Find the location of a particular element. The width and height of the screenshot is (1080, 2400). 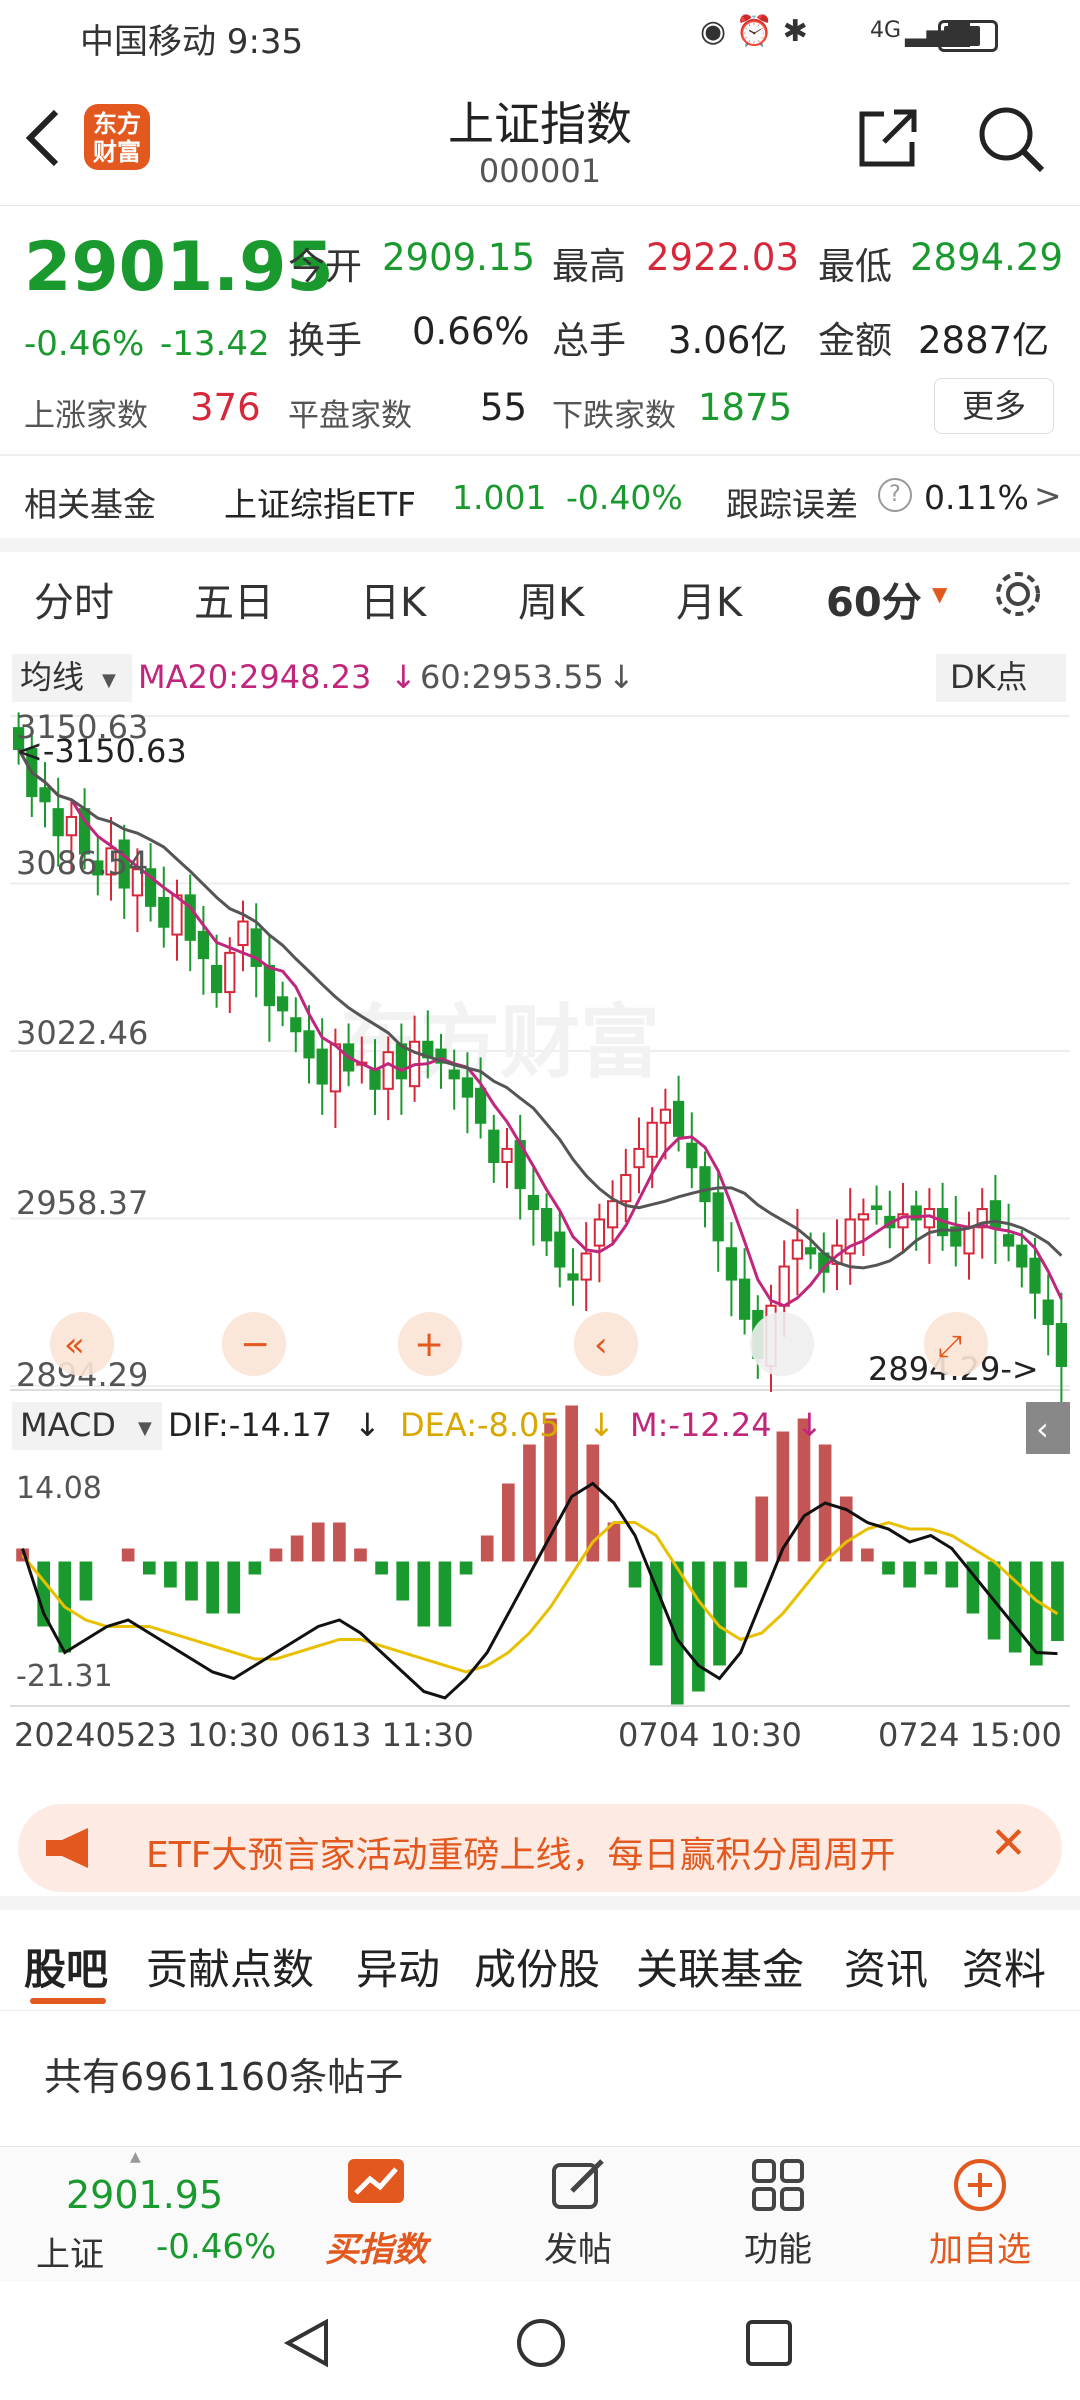

dif-line is located at coordinates (539, 1590).